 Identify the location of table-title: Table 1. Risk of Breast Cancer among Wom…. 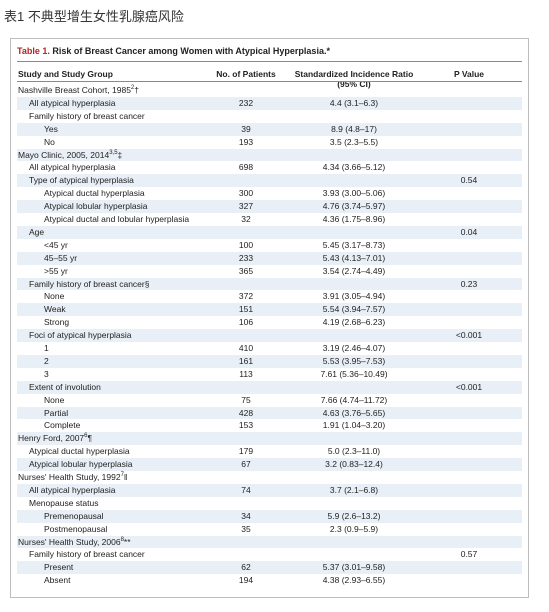
(173, 51).